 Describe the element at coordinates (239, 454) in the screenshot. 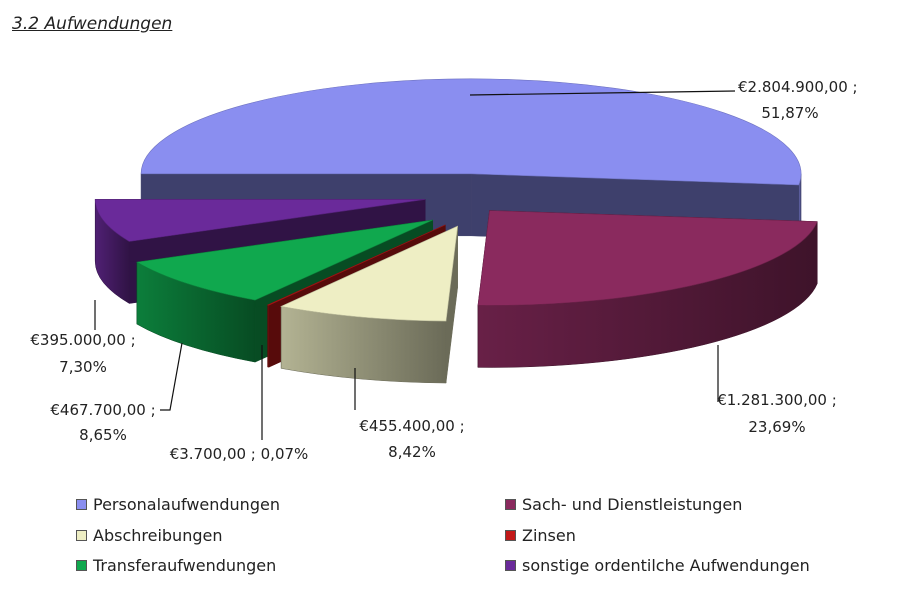

I see `data-label-value-4: €3.700,00 ; 0,07%` at that location.